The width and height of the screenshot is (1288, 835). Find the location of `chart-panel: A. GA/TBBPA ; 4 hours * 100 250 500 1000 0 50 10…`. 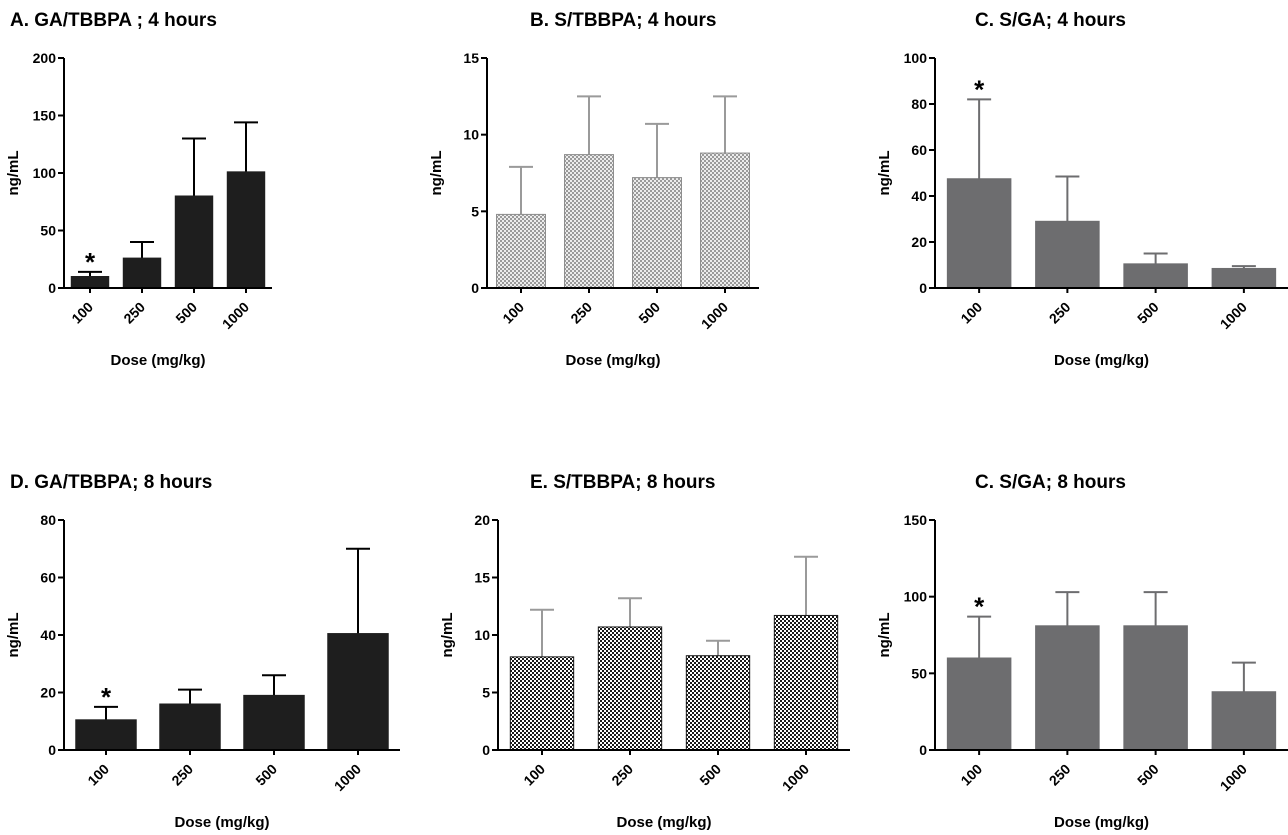

chart-panel: A. GA/TBBPA ; 4 hours * 100 250 500 1000 0 50 10… is located at coordinates (138, 189).